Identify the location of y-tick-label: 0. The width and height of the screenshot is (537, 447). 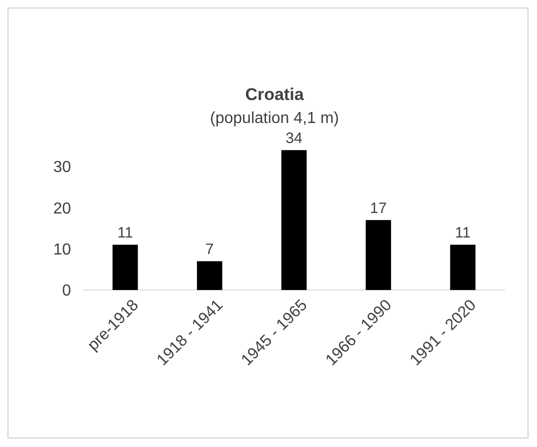
(67, 291).